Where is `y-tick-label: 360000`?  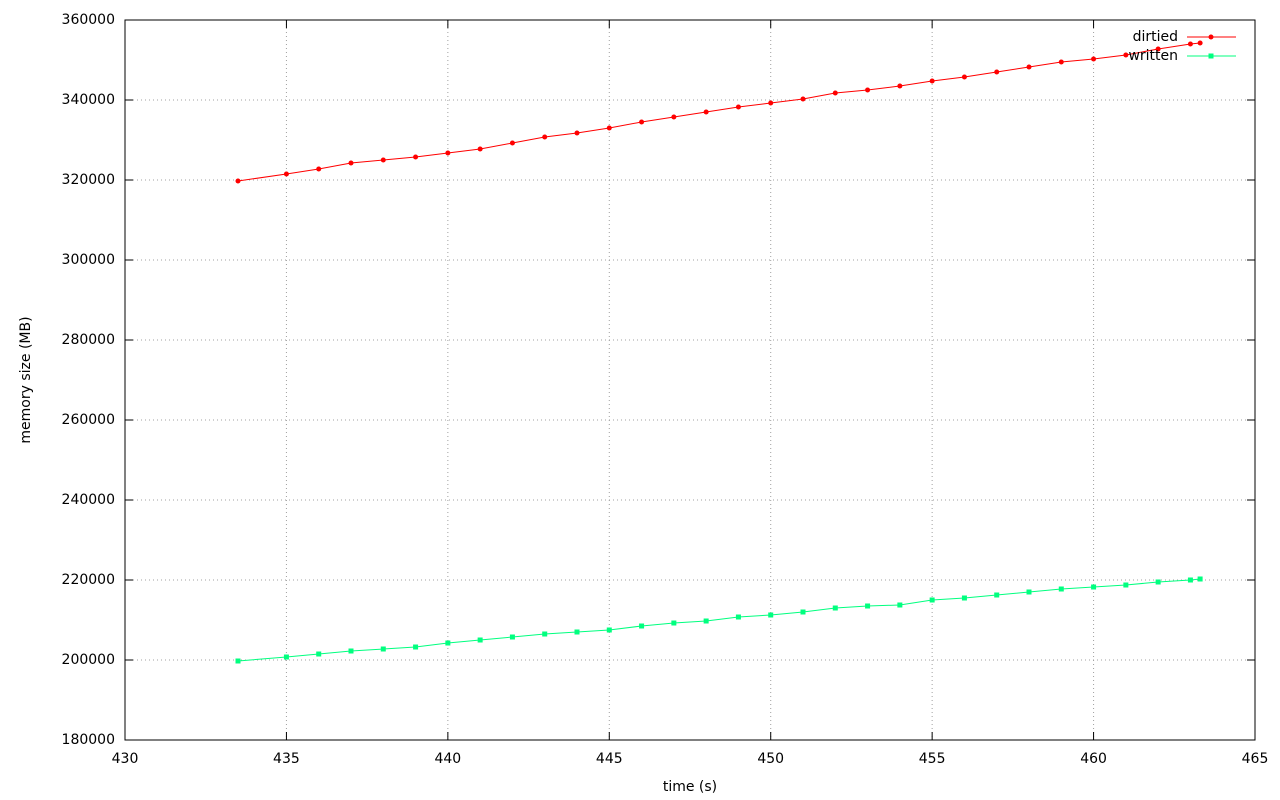 y-tick-label: 360000 is located at coordinates (88, 20).